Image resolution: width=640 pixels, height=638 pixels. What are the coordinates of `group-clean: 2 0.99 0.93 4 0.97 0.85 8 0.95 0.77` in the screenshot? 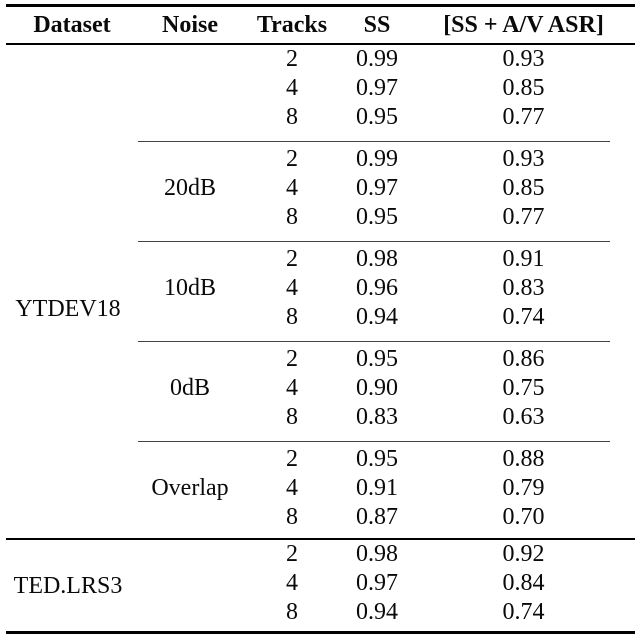 It's located at (320, 88).